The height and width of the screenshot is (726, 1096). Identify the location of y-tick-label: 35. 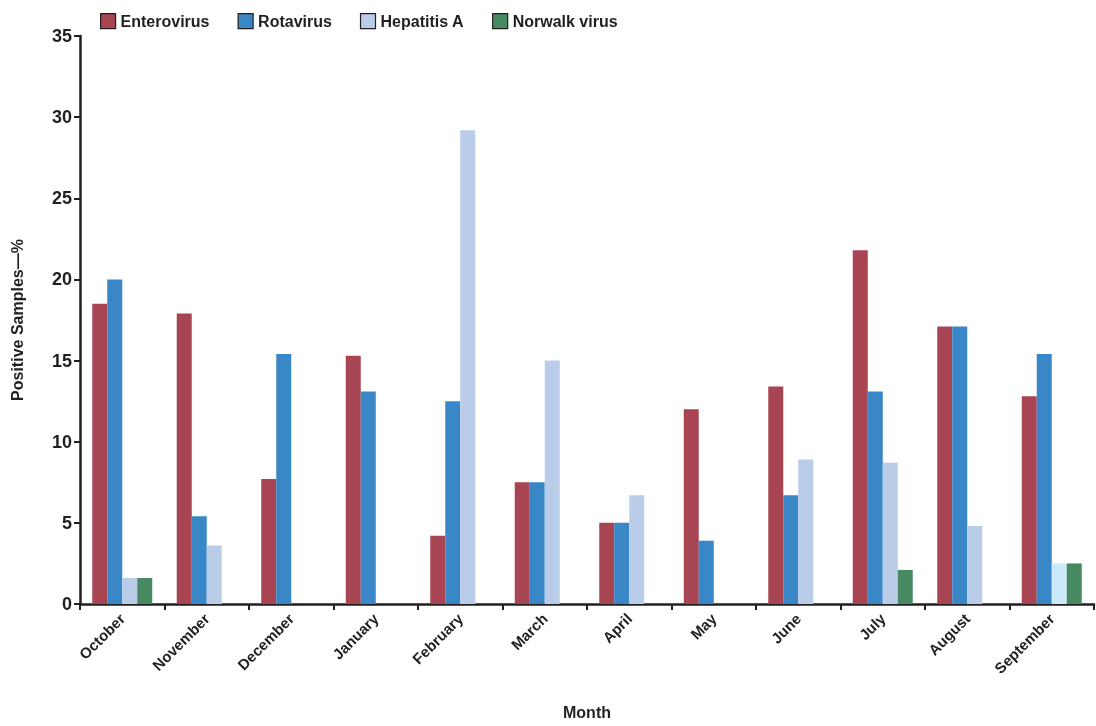
(61, 36).